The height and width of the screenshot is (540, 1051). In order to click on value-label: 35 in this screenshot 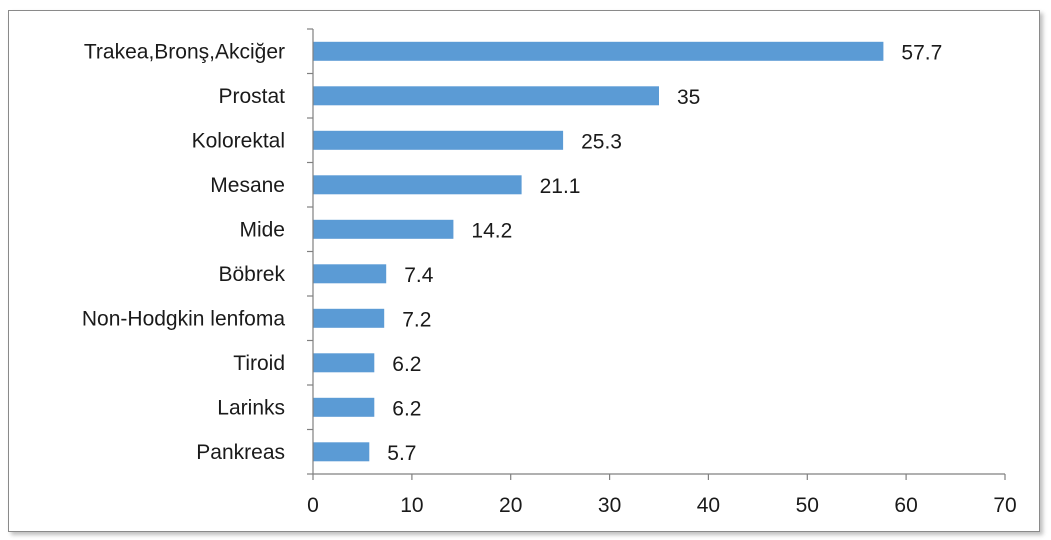, I will do `click(688, 97)`.